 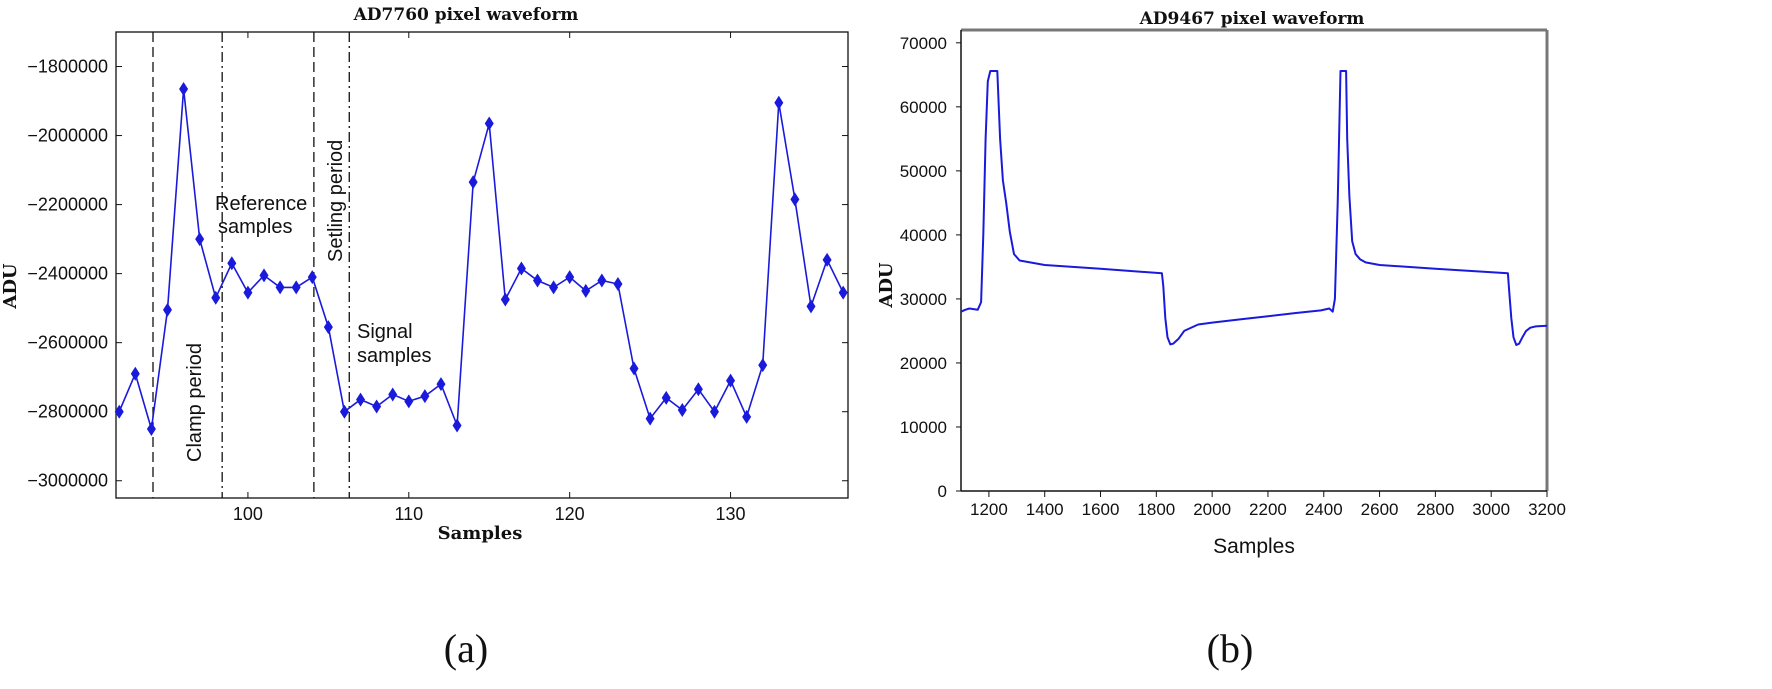 What do you see at coordinates (385, 332) in the screenshot?
I see `annotation-signal-line1: Signal` at bounding box center [385, 332].